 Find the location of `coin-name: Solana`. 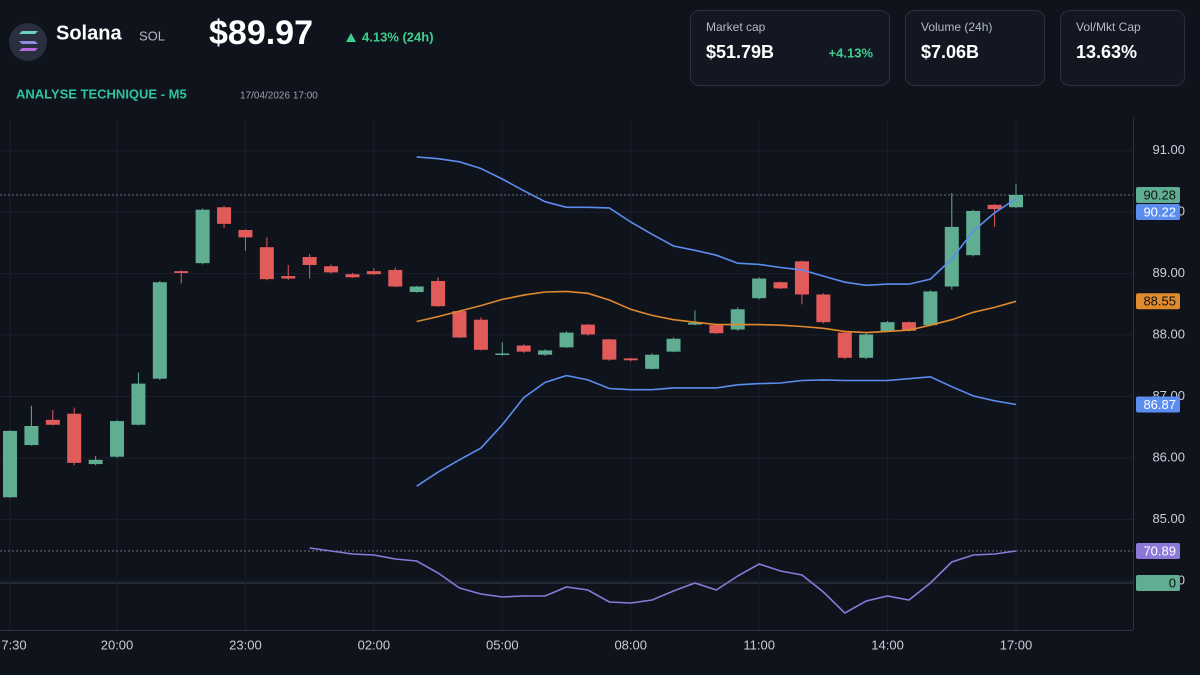

coin-name: Solana is located at coordinates (89, 33).